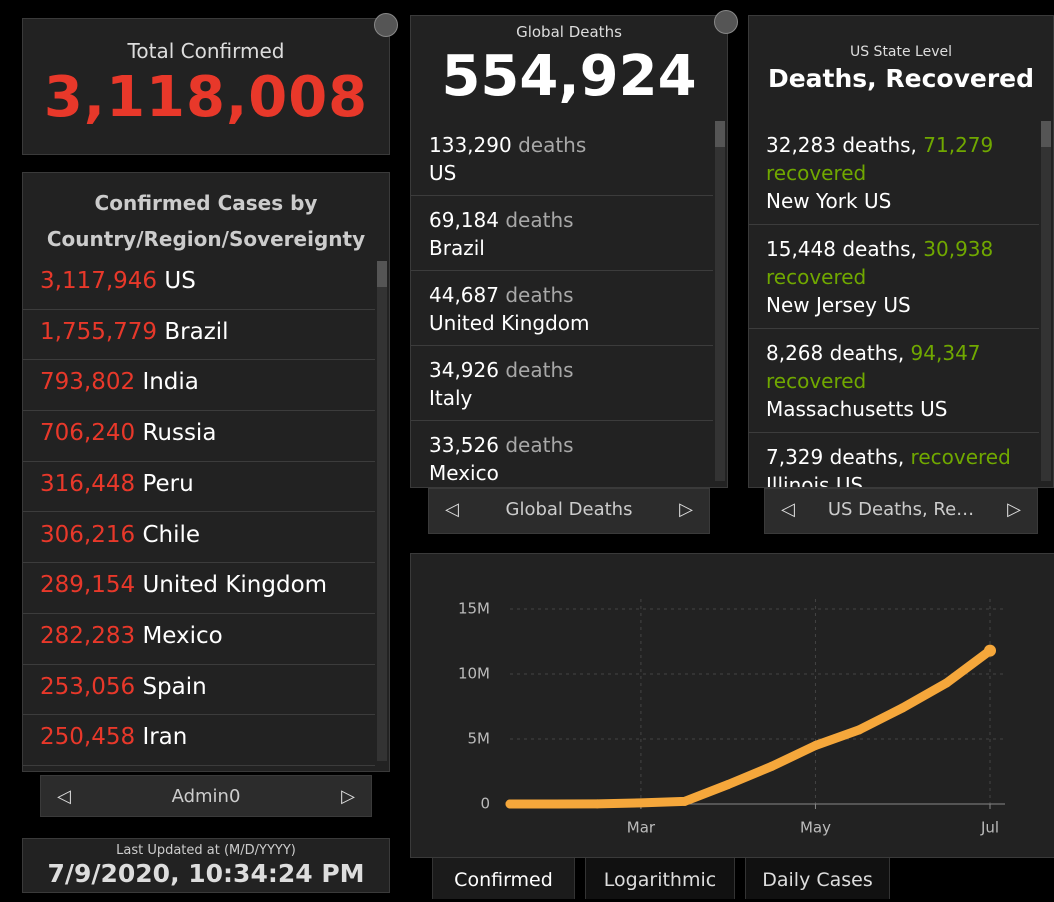  I want to click on death-row: 69,184 deaths Brazil, so click(562, 233).